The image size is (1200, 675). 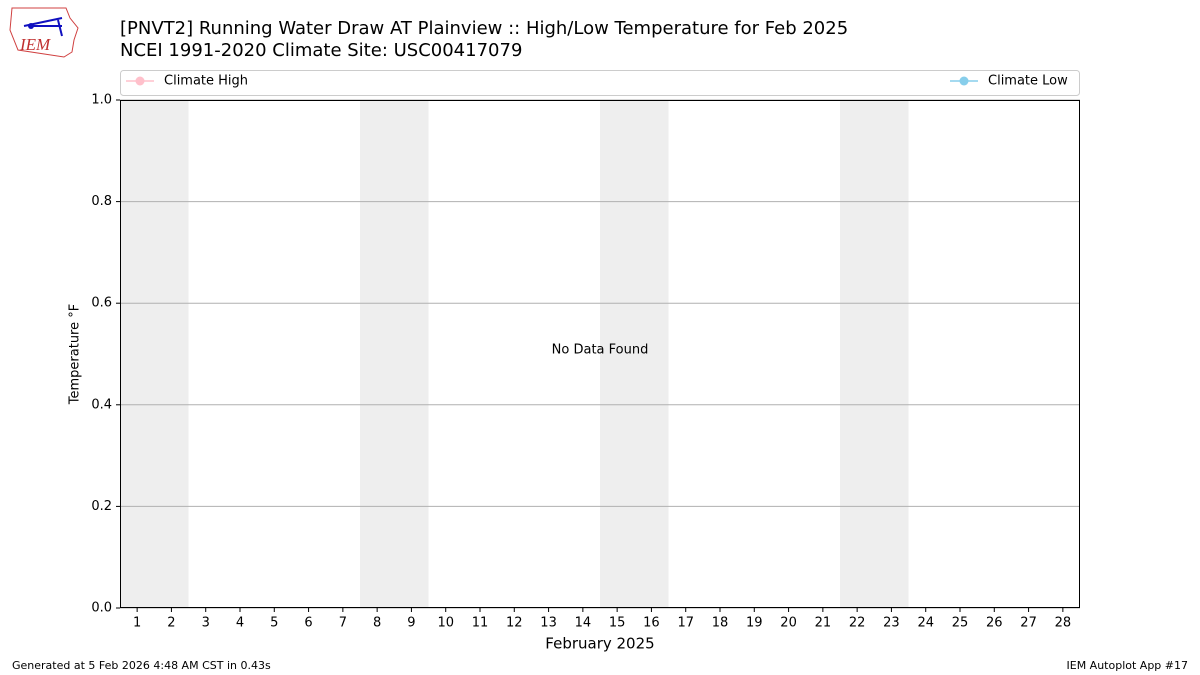 I want to click on x-tick-label: 7, so click(x=343, y=623).